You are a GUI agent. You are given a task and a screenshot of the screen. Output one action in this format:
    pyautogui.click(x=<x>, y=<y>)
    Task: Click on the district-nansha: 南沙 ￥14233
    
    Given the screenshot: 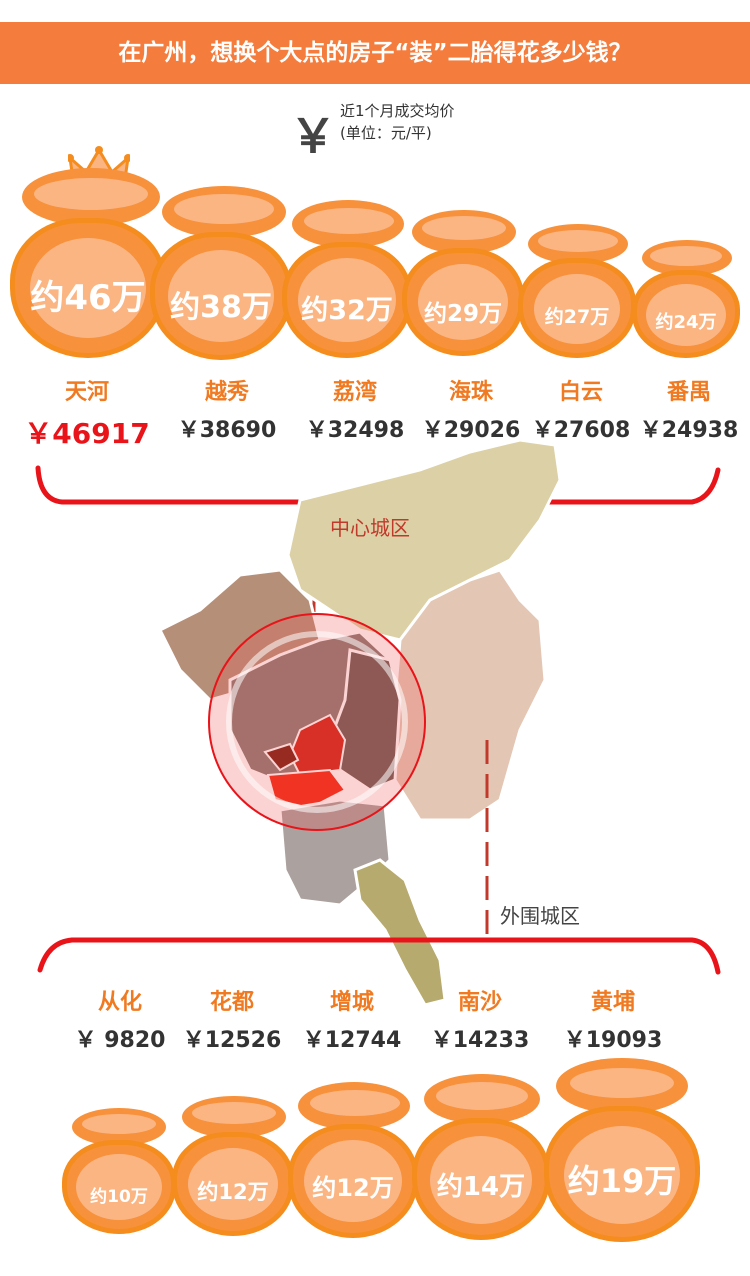 What is the action you would take?
    pyautogui.click(x=480, y=1019)
    